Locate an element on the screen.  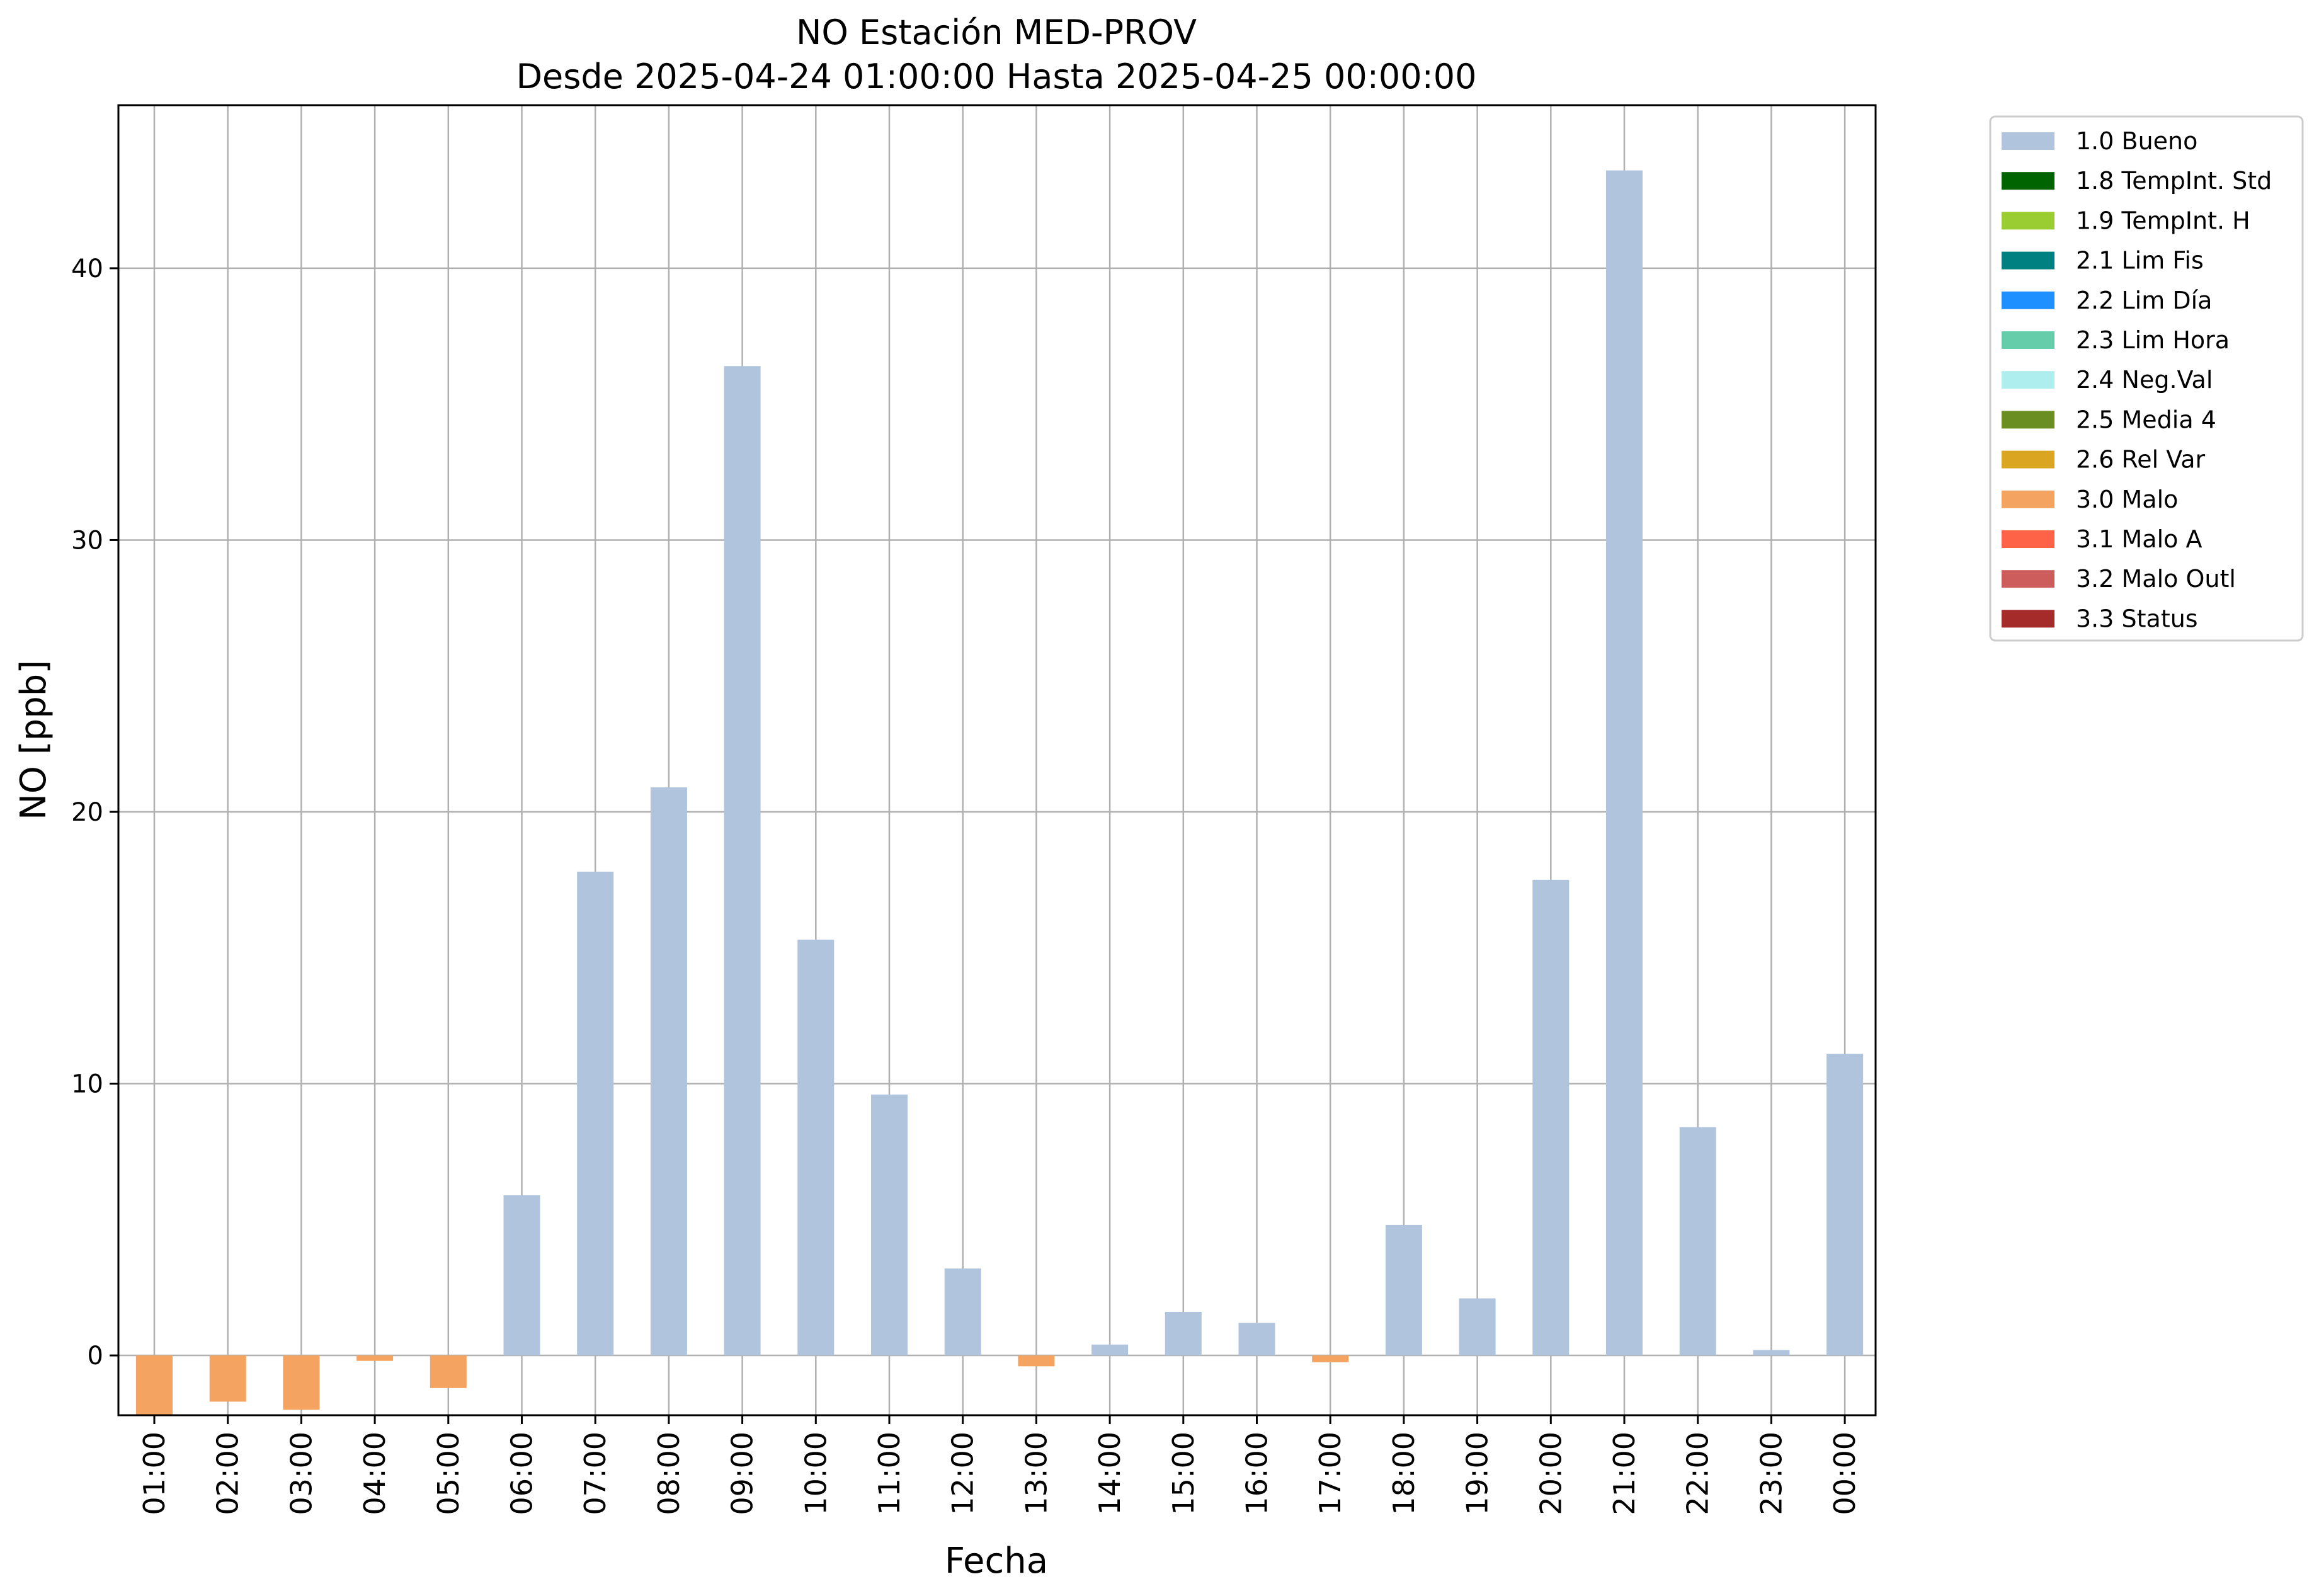
bar-19:00 is located at coordinates (1477, 1327).